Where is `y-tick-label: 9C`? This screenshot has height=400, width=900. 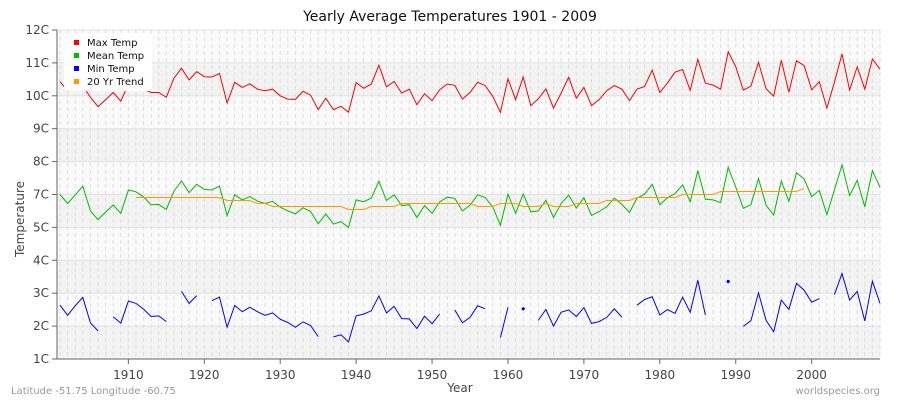
y-tick-label: 9C is located at coordinates (41, 129).